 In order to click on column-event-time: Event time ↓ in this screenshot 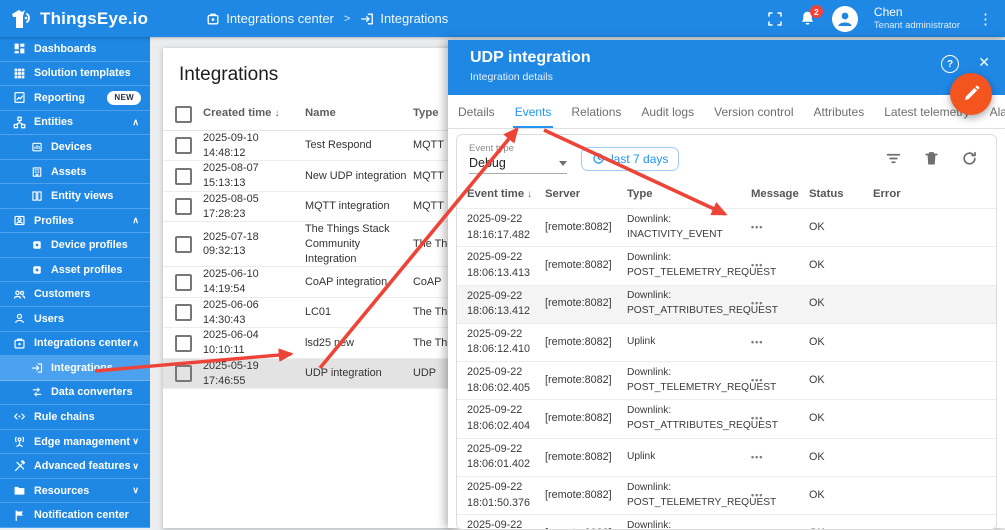, I will do `click(500, 194)`.